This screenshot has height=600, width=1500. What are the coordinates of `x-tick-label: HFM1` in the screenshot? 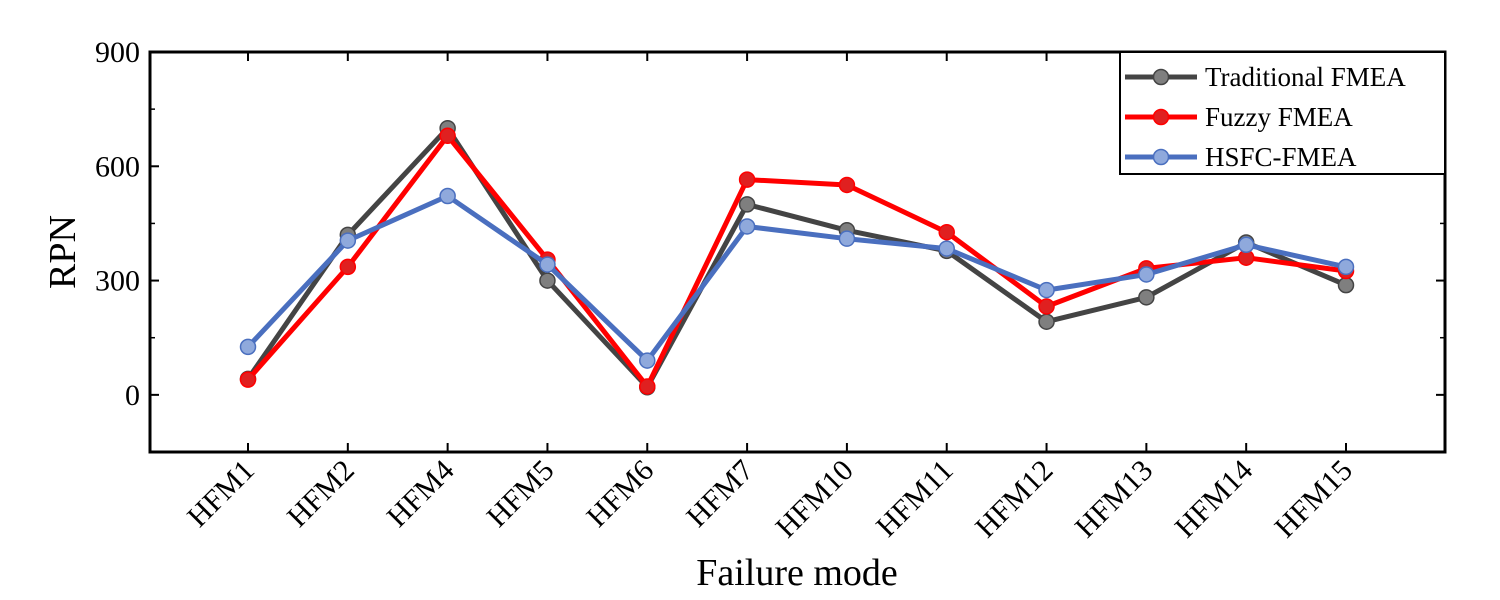 It's located at (221, 494).